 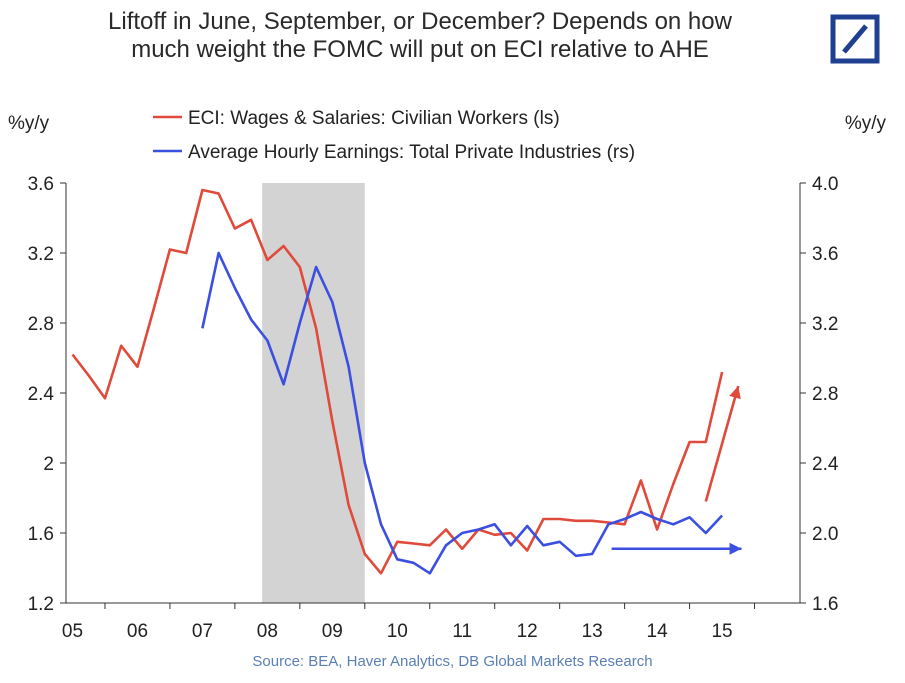 I want to click on x-tick-label: 14, so click(x=658, y=631).